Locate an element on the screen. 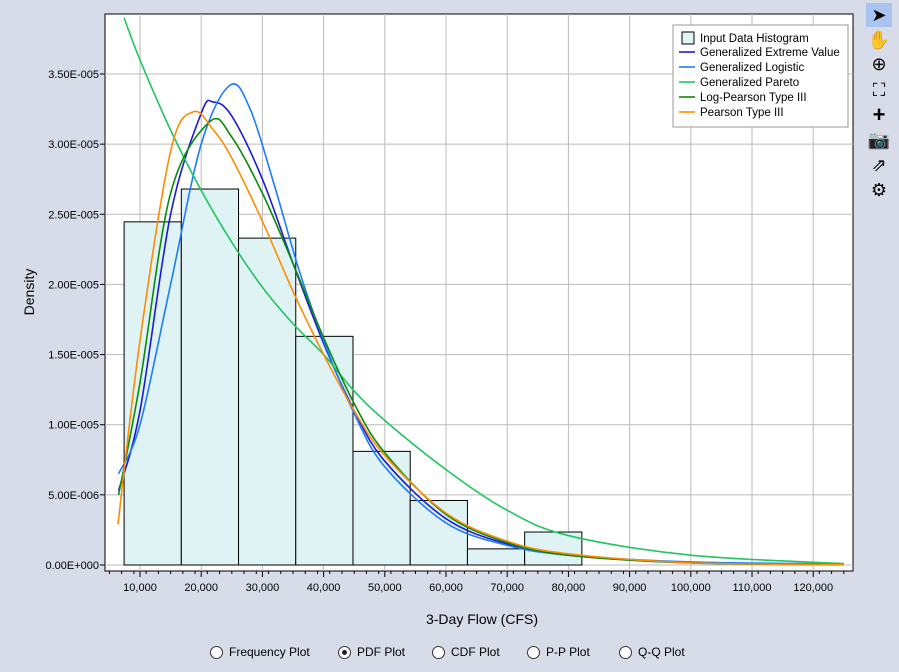  x-axis-label: 3-Day Flow (CFS) is located at coordinates (482, 619).